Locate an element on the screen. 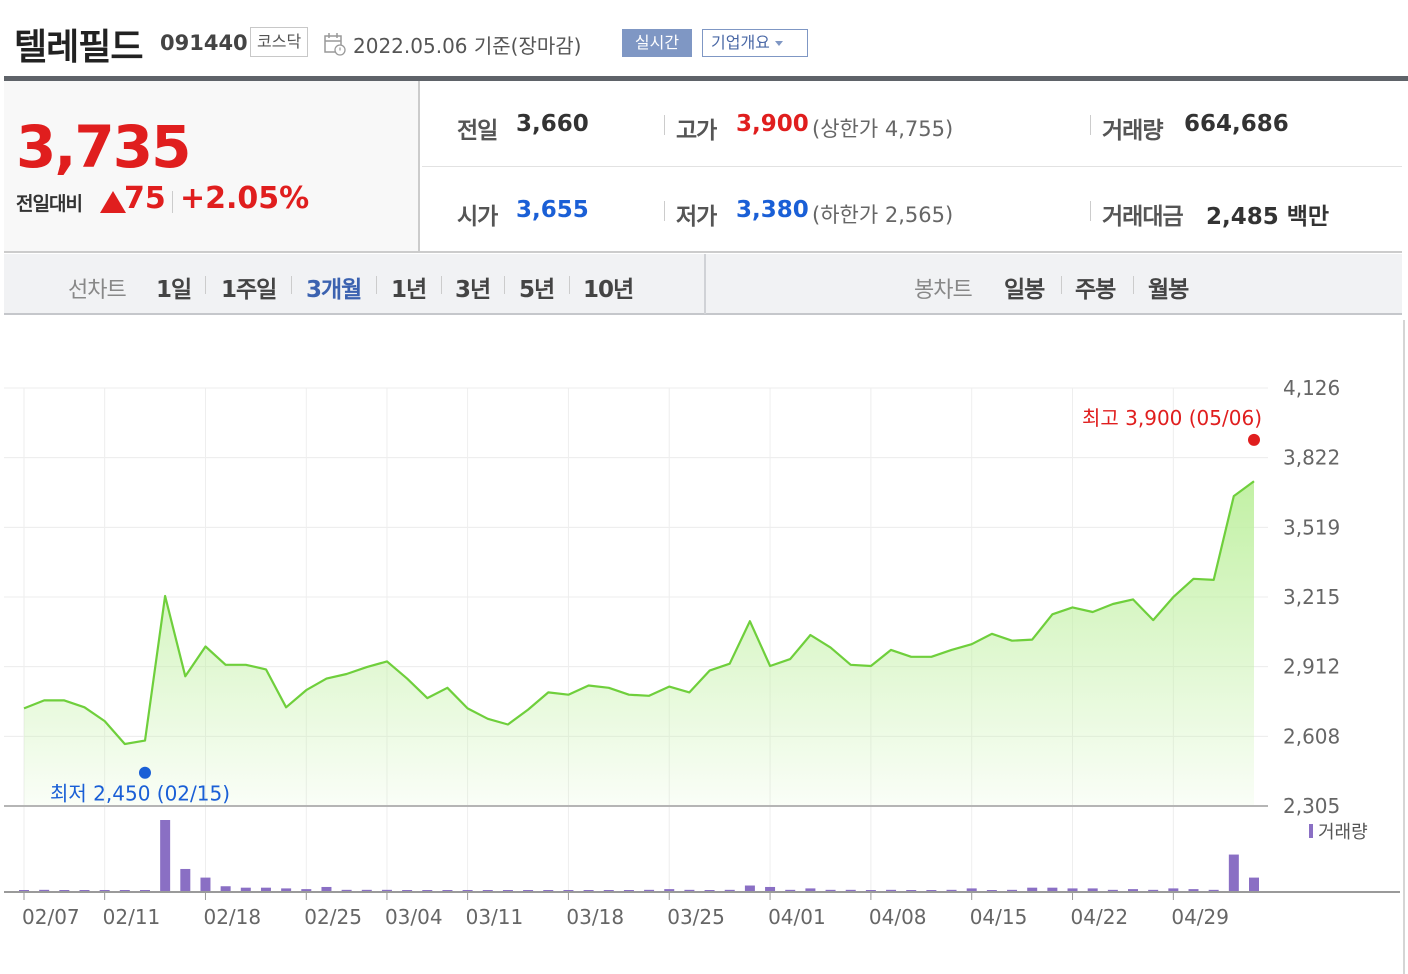  tab-5-years: 5년 is located at coordinates (537, 290).